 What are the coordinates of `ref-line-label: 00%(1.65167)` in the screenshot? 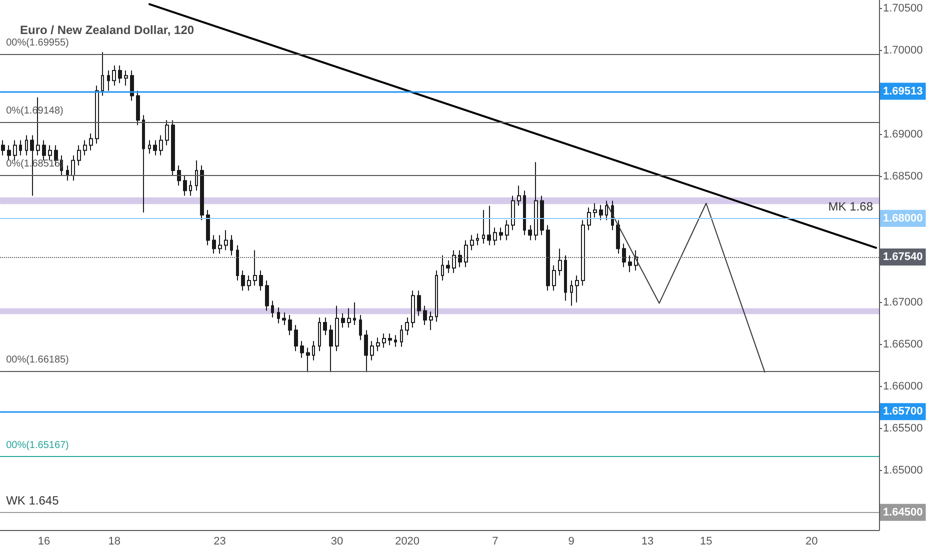 It's located at (37, 445).